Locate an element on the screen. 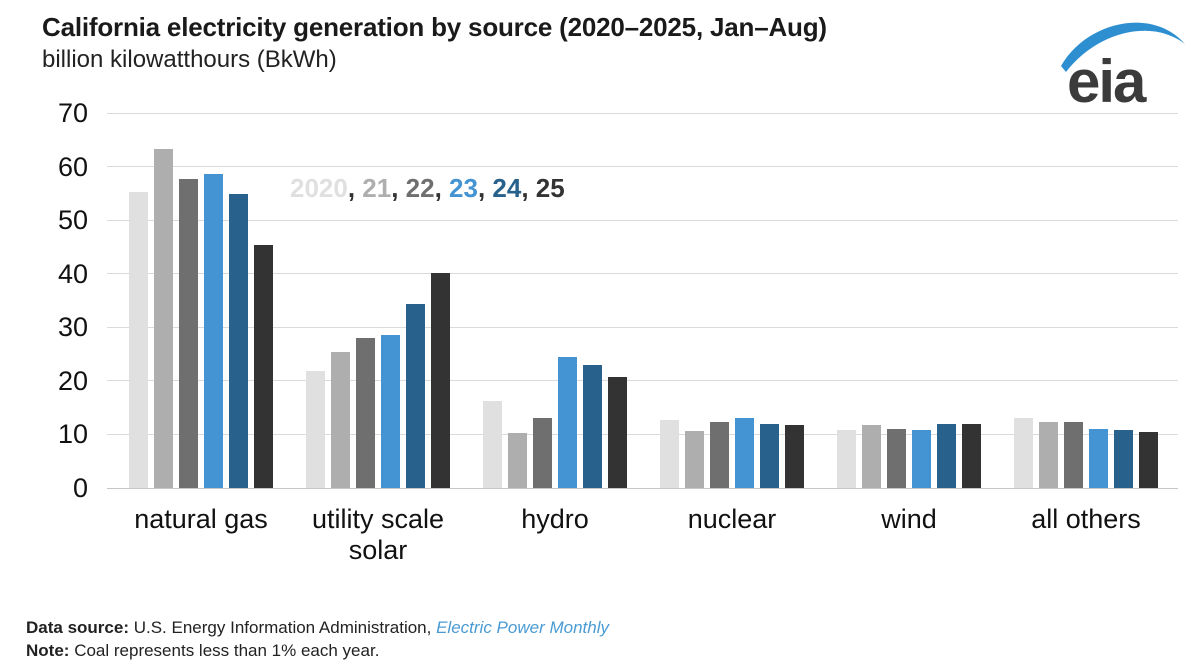 The width and height of the screenshot is (1200, 662). x-axis-label: wind is located at coordinates (909, 519).